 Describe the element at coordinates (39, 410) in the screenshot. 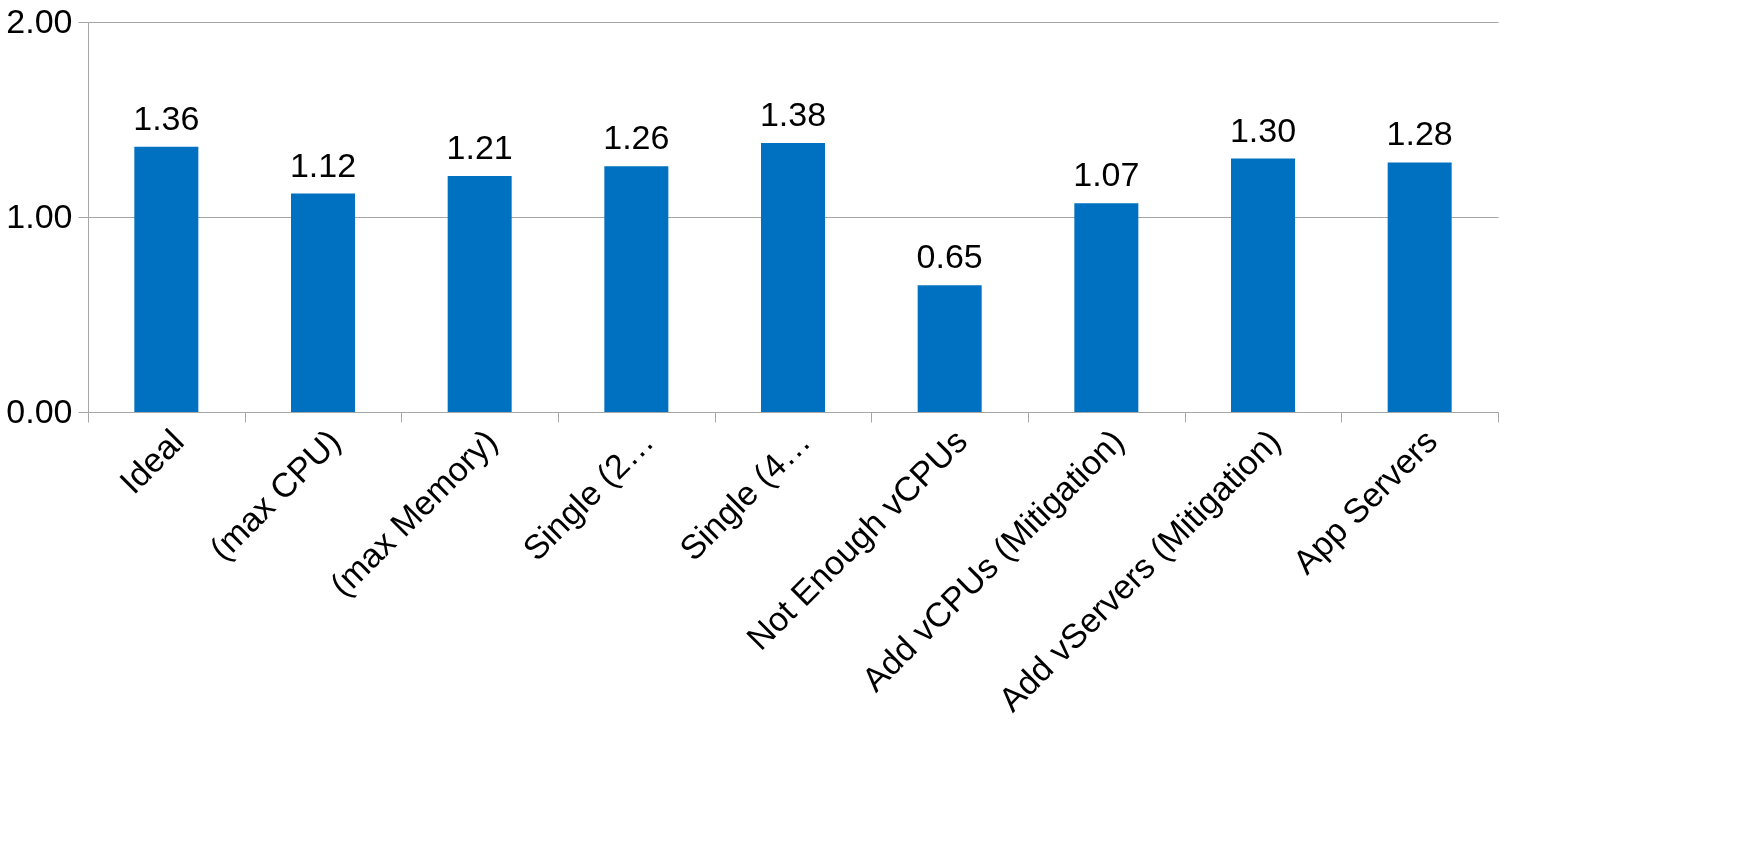

I see `y-tick-label: 0.00` at that location.